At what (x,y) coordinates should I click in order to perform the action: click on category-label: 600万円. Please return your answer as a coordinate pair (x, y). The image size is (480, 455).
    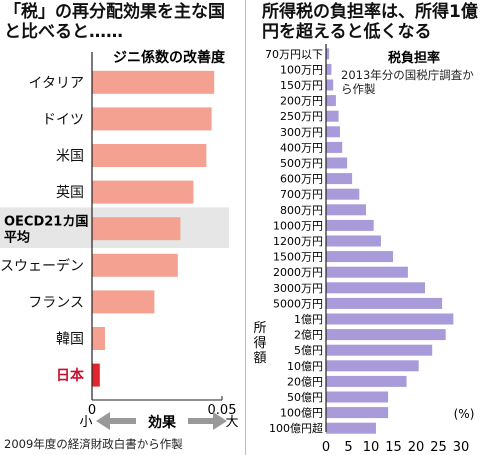
    Looking at the image, I should click on (301, 179).